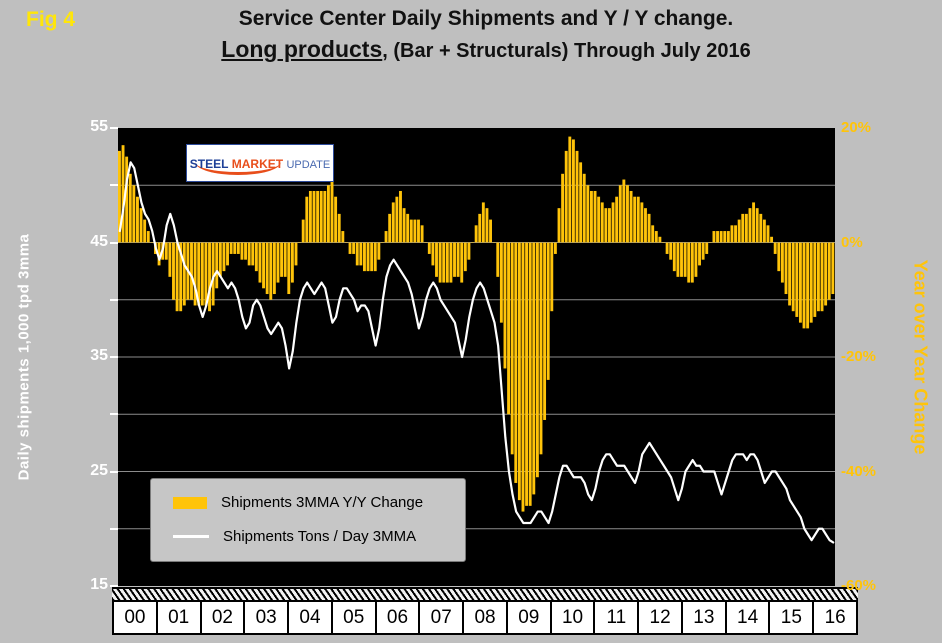  What do you see at coordinates (180, 617) in the screenshot?
I see `x-axis-year-label: 01` at bounding box center [180, 617].